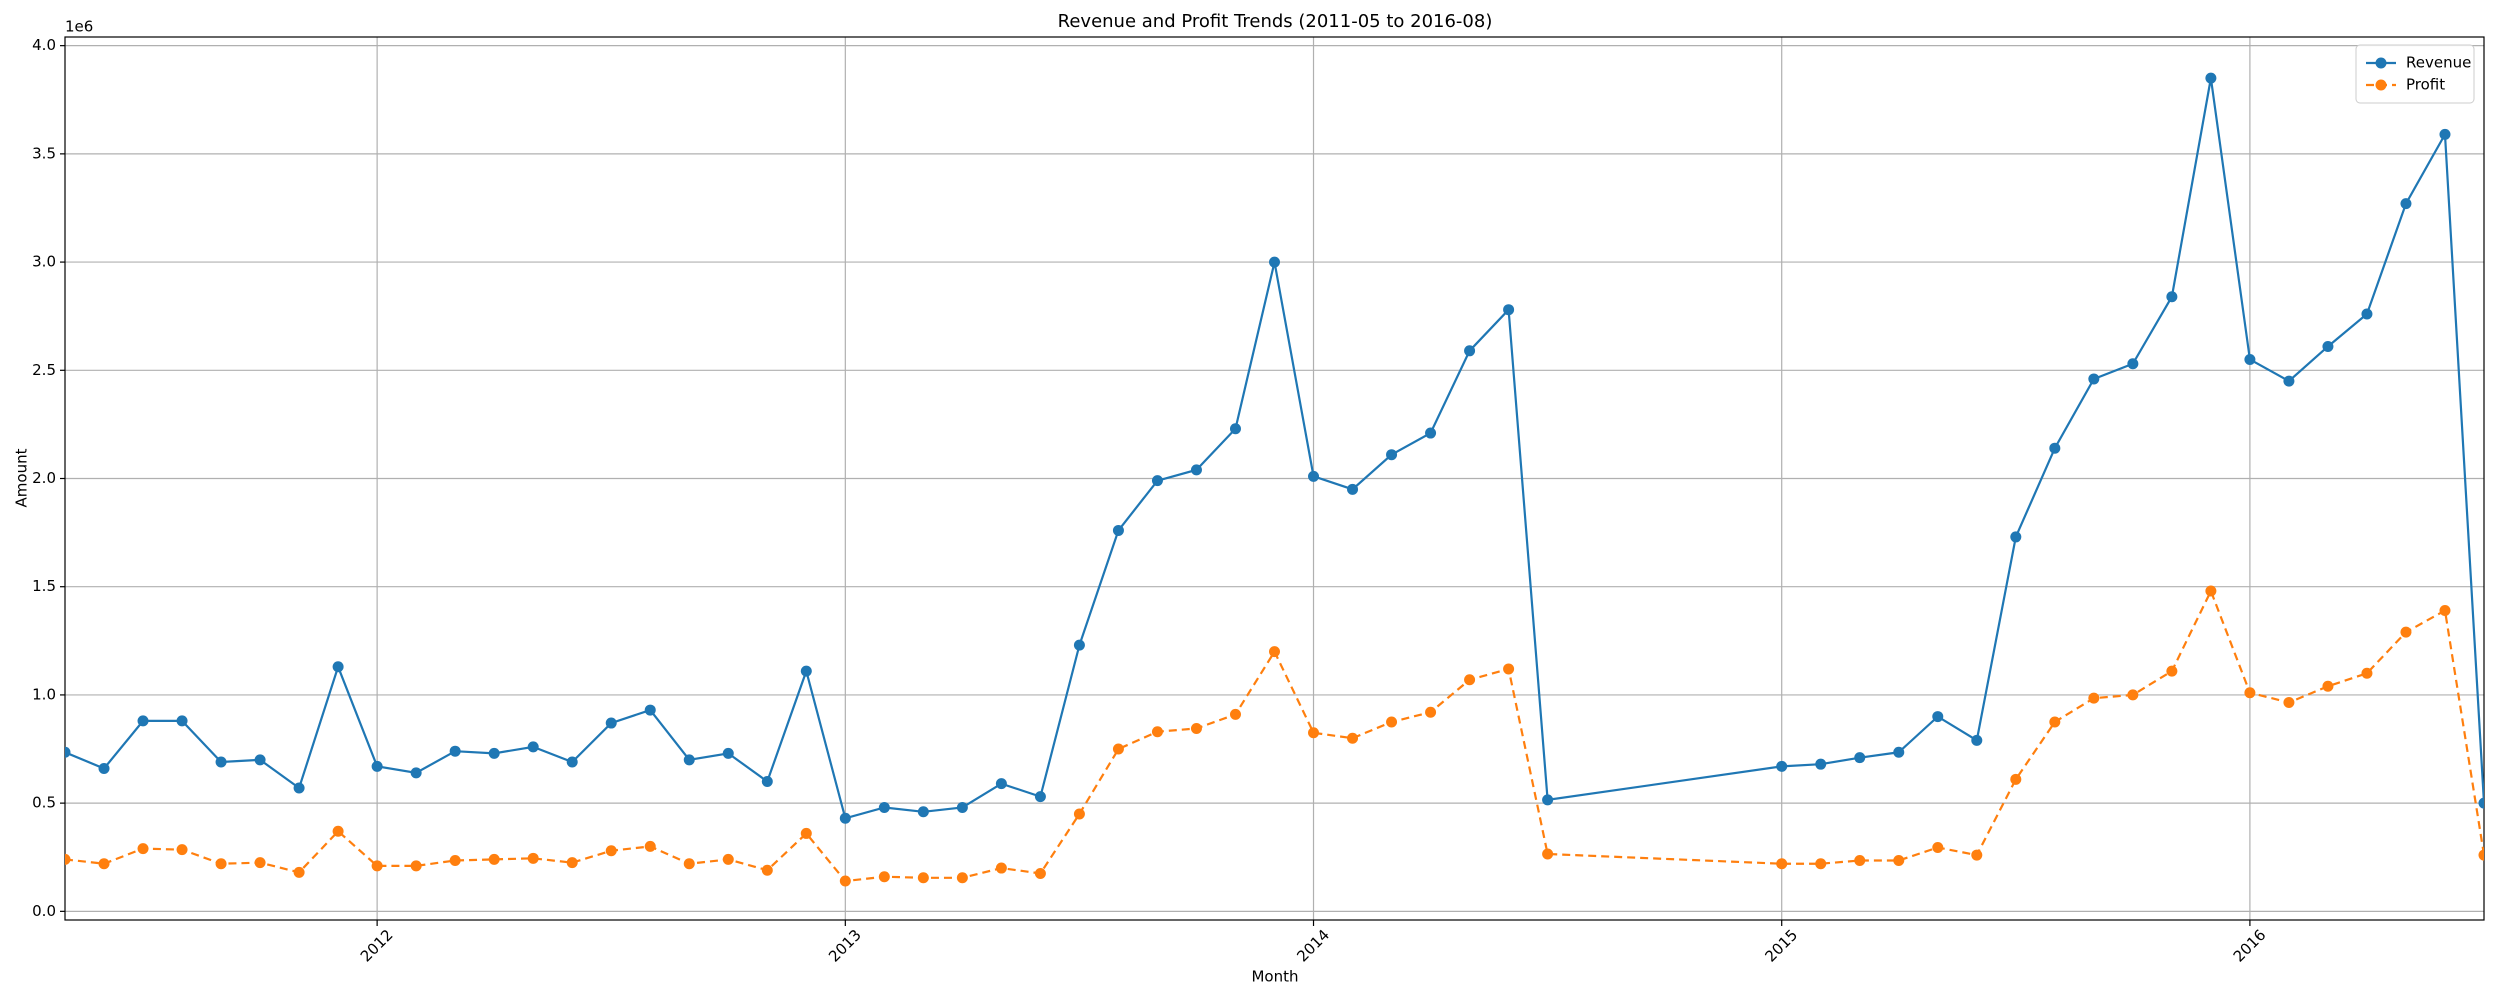  What do you see at coordinates (44, 694) in the screenshot?
I see `y-tick-label: 1.0` at bounding box center [44, 694].